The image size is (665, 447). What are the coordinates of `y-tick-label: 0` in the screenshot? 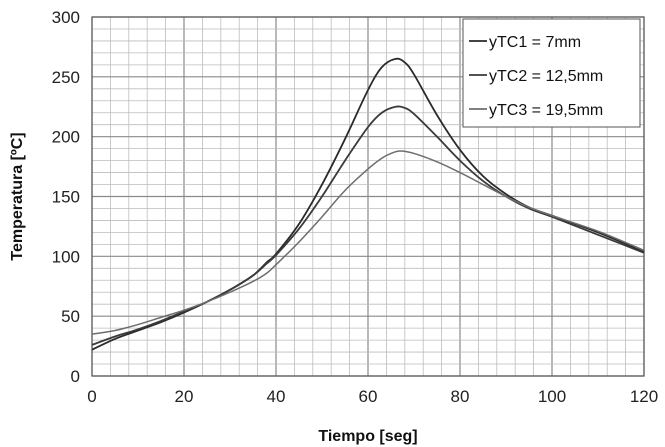 It's located at (75, 376).